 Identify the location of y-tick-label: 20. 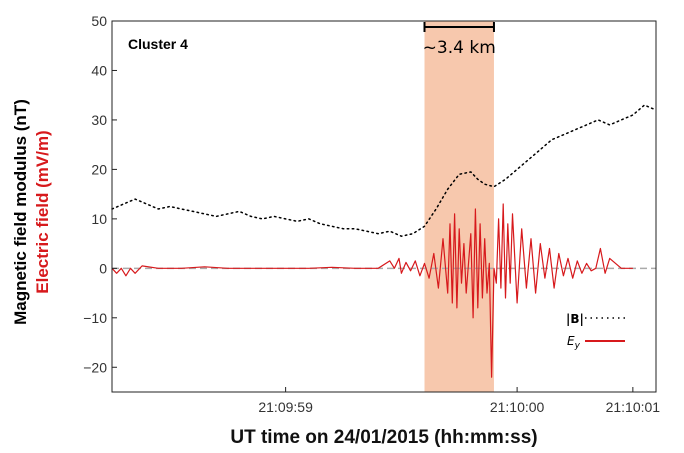
(99, 169).